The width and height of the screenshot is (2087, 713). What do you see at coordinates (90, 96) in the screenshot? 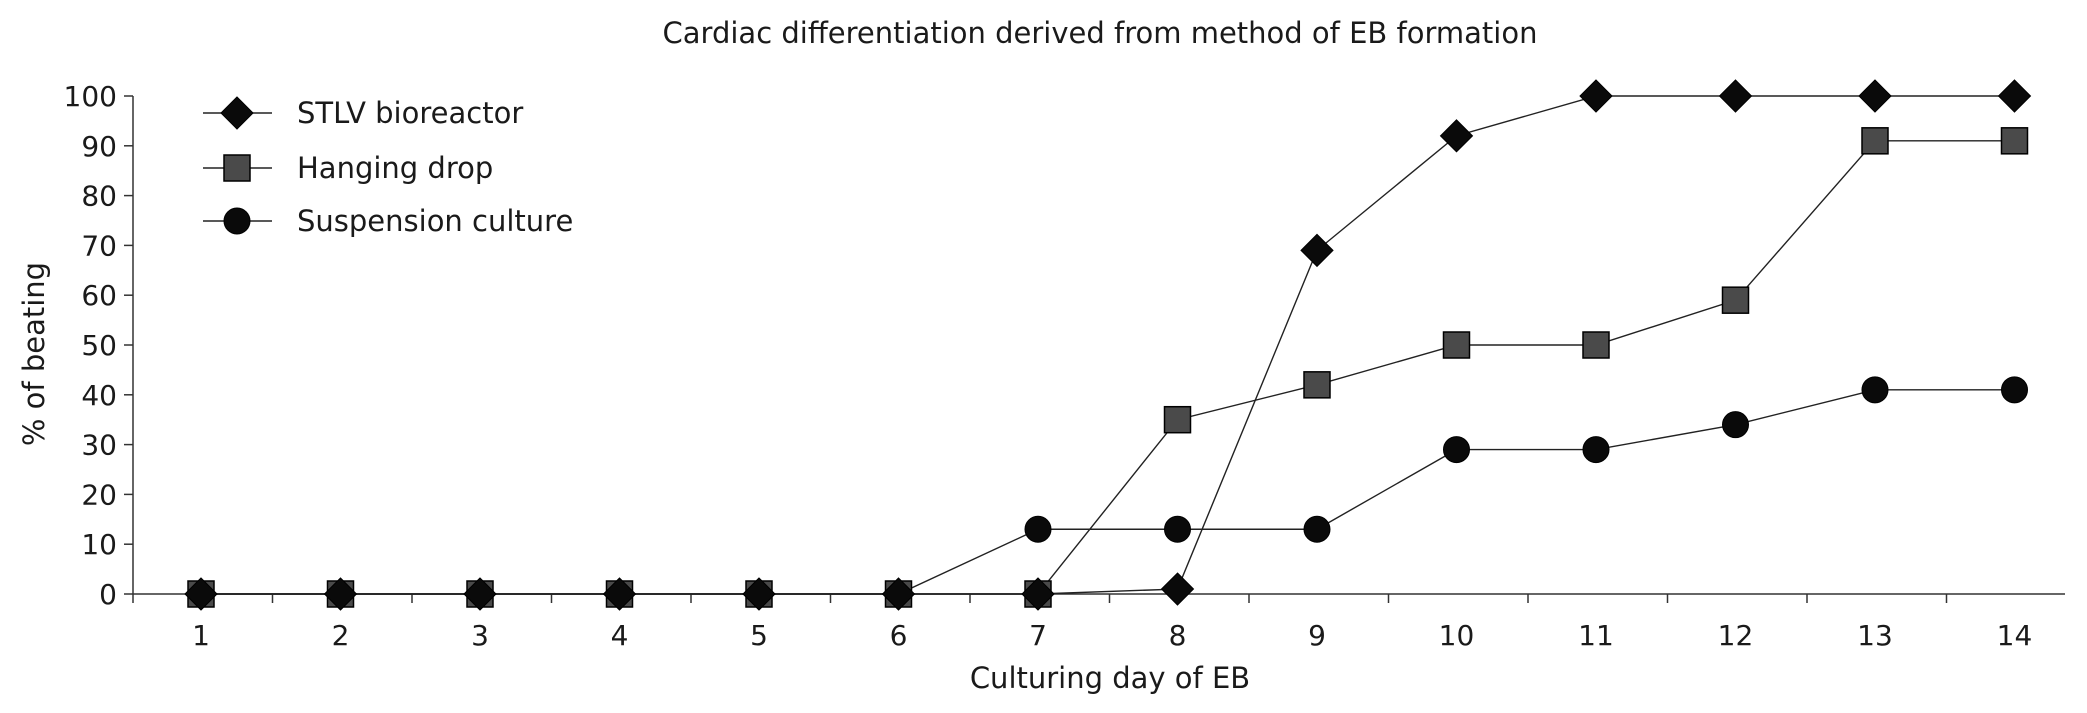
I see `y-tick-label: 100` at bounding box center [90, 96].